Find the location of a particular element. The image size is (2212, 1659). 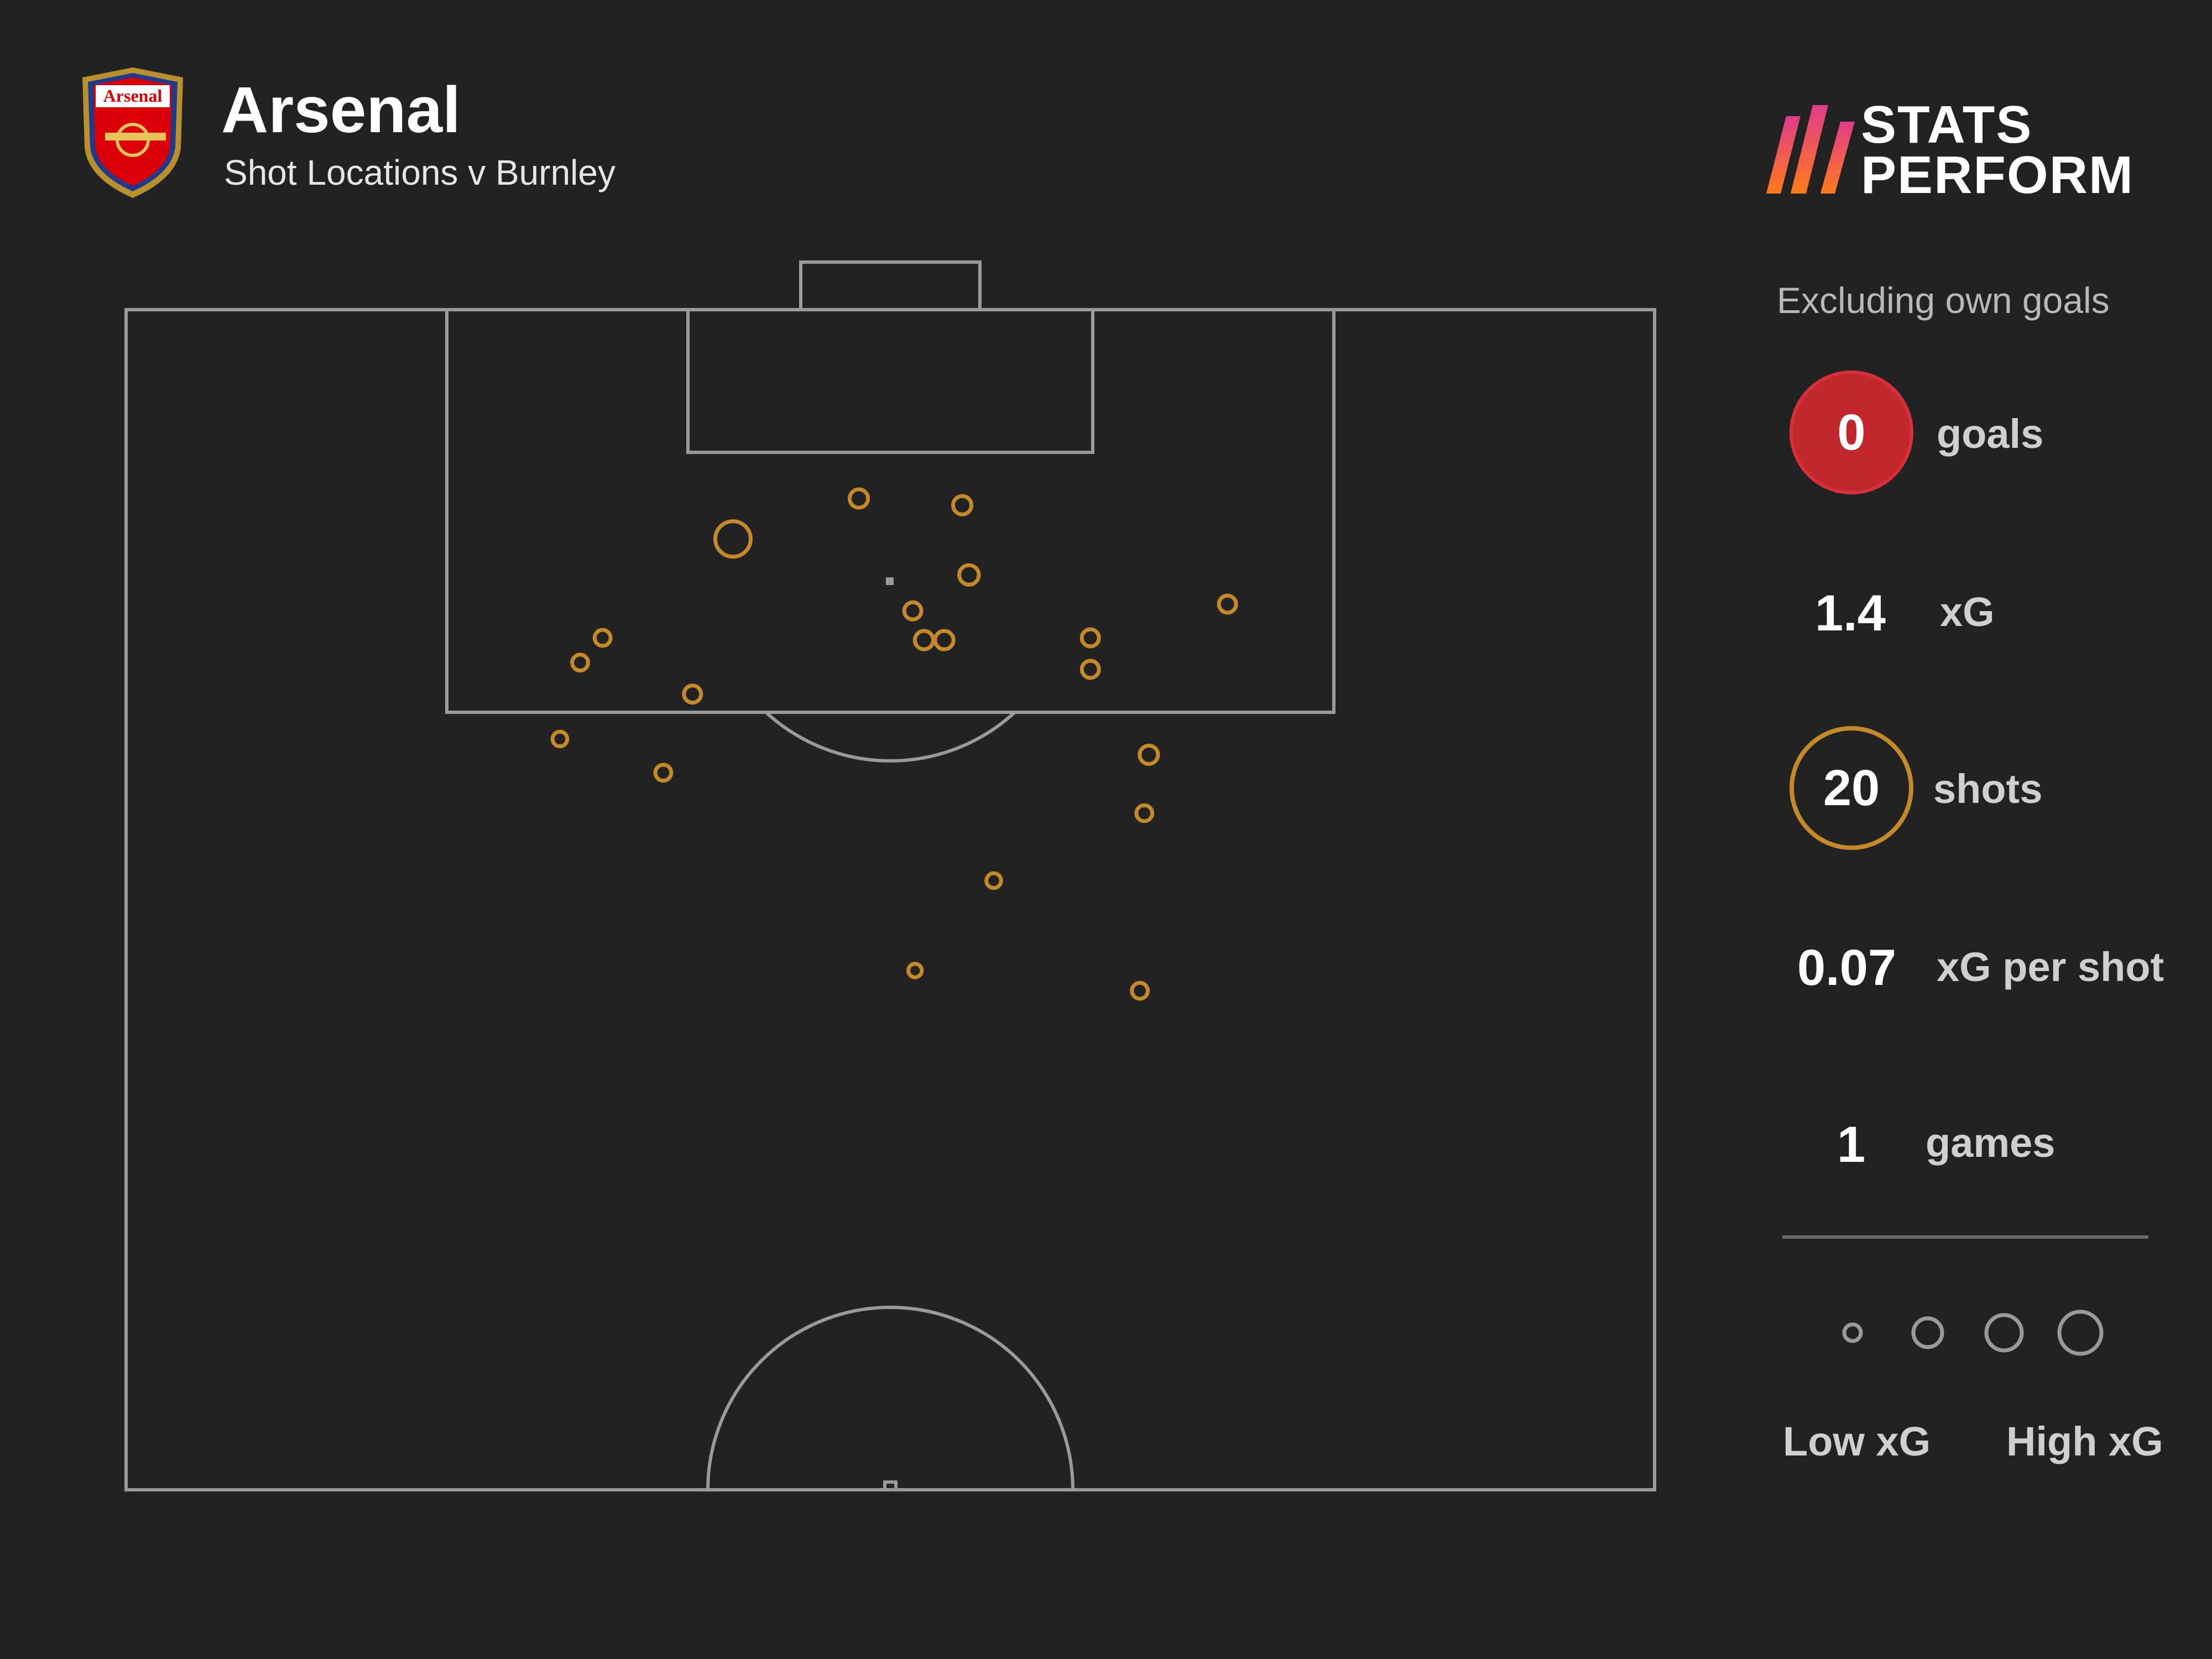

penalty-arc is located at coordinates (890, 737).